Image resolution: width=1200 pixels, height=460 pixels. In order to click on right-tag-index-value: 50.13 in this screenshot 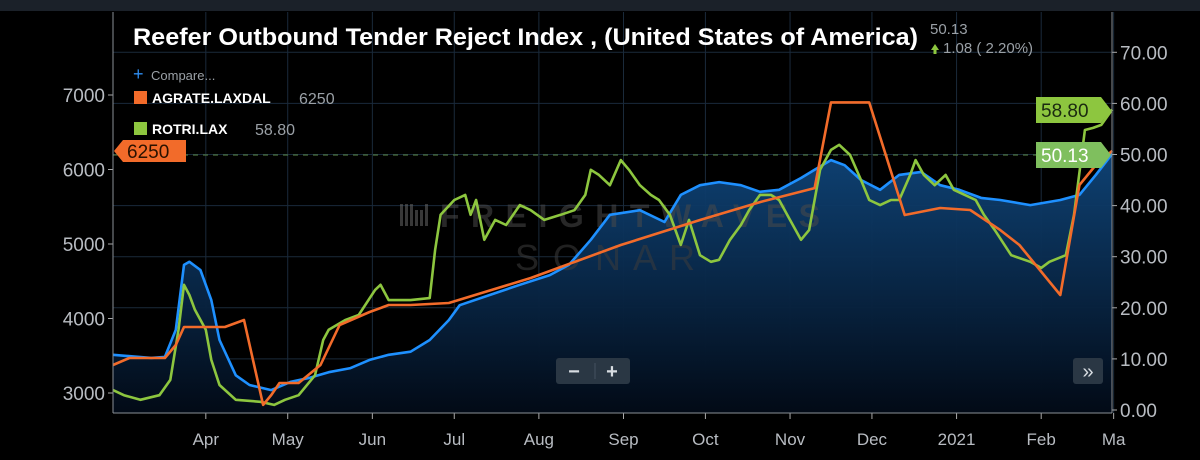, I will do `click(1065, 156)`.